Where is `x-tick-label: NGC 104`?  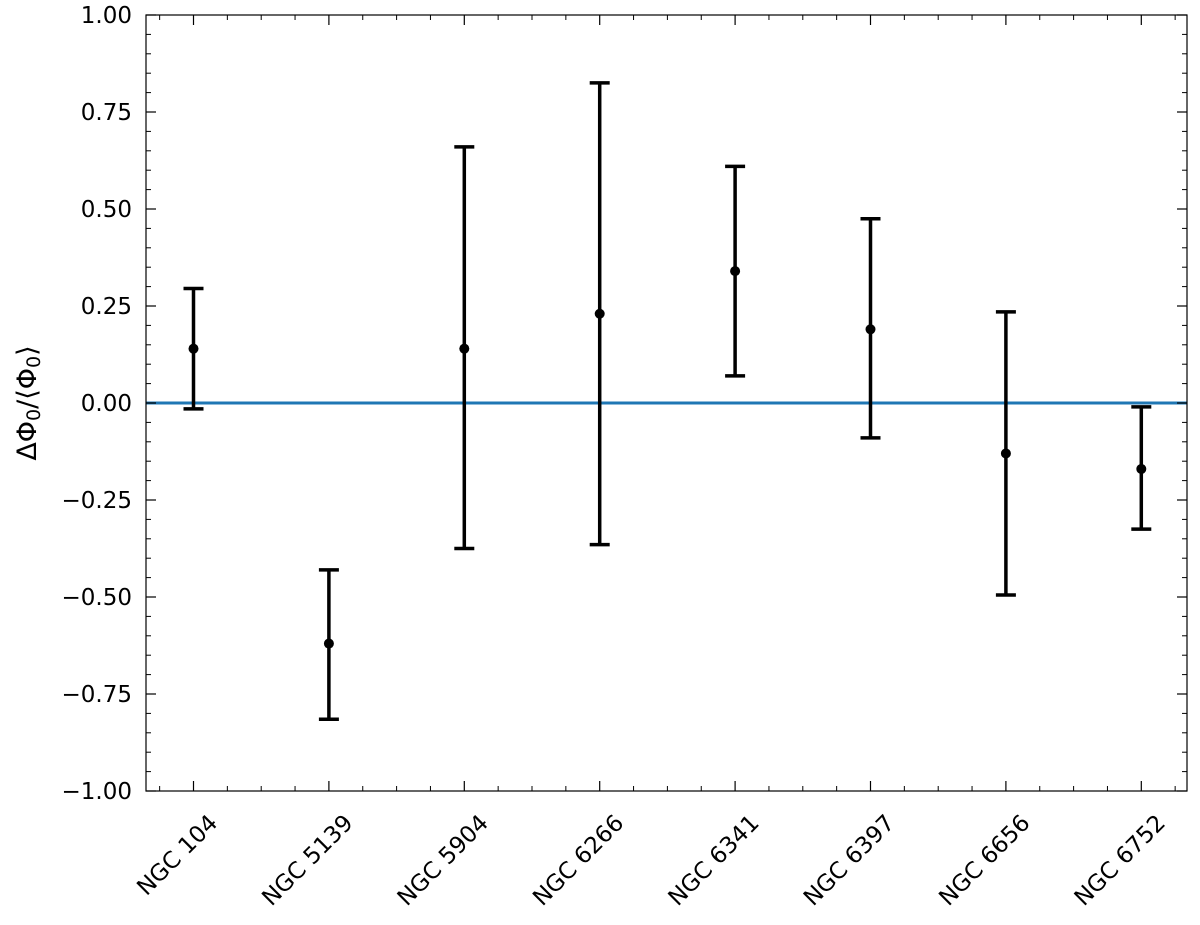 x-tick-label: NGC 104 is located at coordinates (177, 855).